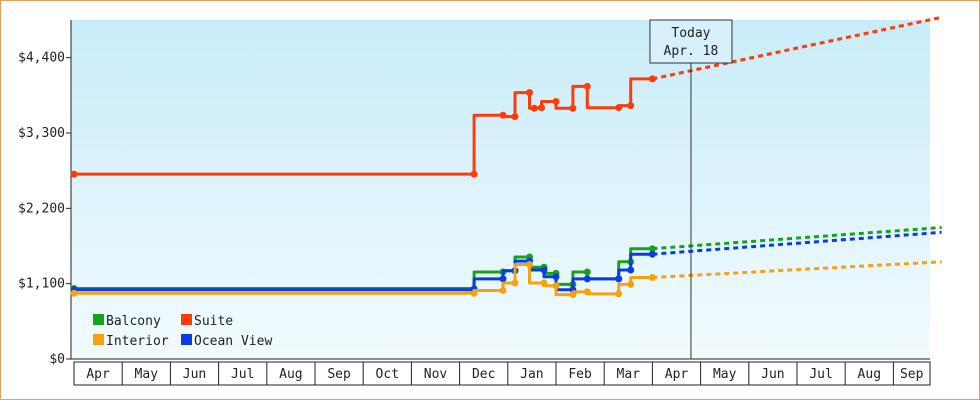 This screenshot has width=980, height=400. What do you see at coordinates (45, 193) in the screenshot?
I see `y-axis: $0 $1,100 $2,200 $3,300 $4,400` at bounding box center [45, 193].